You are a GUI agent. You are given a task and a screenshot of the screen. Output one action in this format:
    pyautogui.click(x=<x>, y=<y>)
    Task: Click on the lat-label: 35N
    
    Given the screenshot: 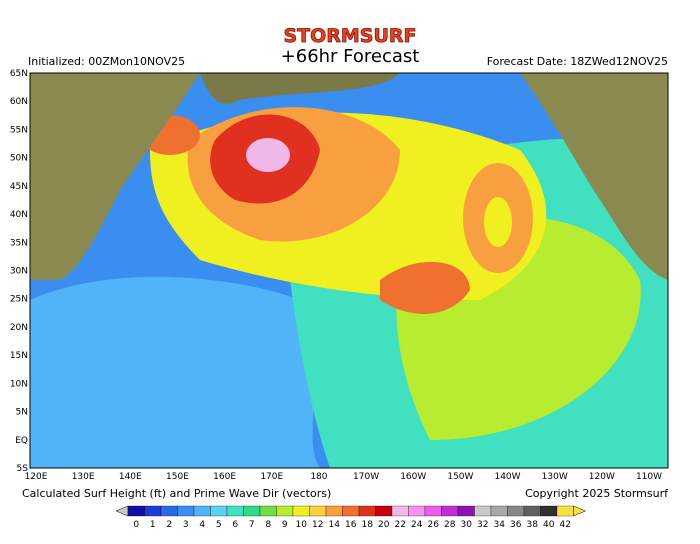 What is the action you would take?
    pyautogui.click(x=19, y=243)
    